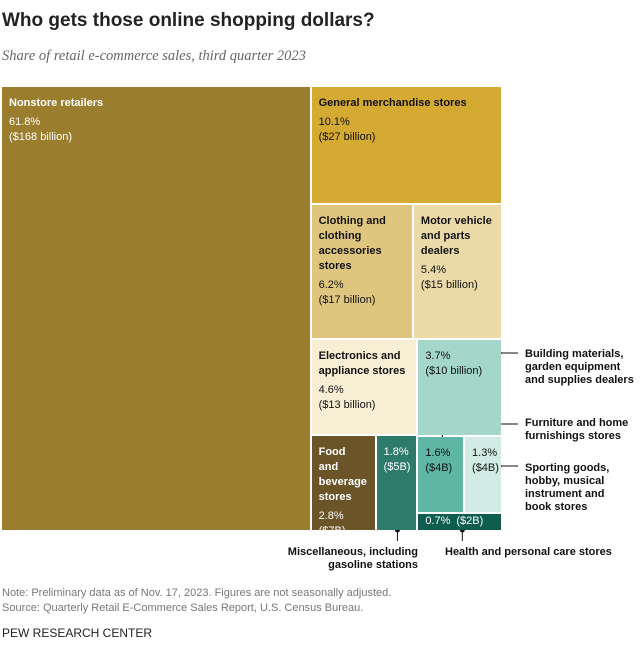  What do you see at coordinates (156, 120) in the screenshot?
I see `cell-label: Nonstore retailers 61.8% ($168 billion)` at bounding box center [156, 120].